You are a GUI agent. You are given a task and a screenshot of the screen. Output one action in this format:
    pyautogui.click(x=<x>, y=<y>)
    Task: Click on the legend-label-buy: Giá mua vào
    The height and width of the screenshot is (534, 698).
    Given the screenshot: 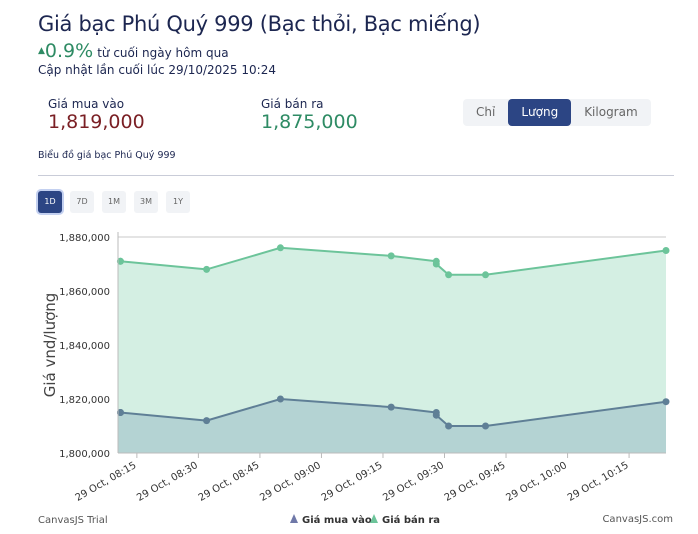 What is the action you would take?
    pyautogui.click(x=337, y=520)
    